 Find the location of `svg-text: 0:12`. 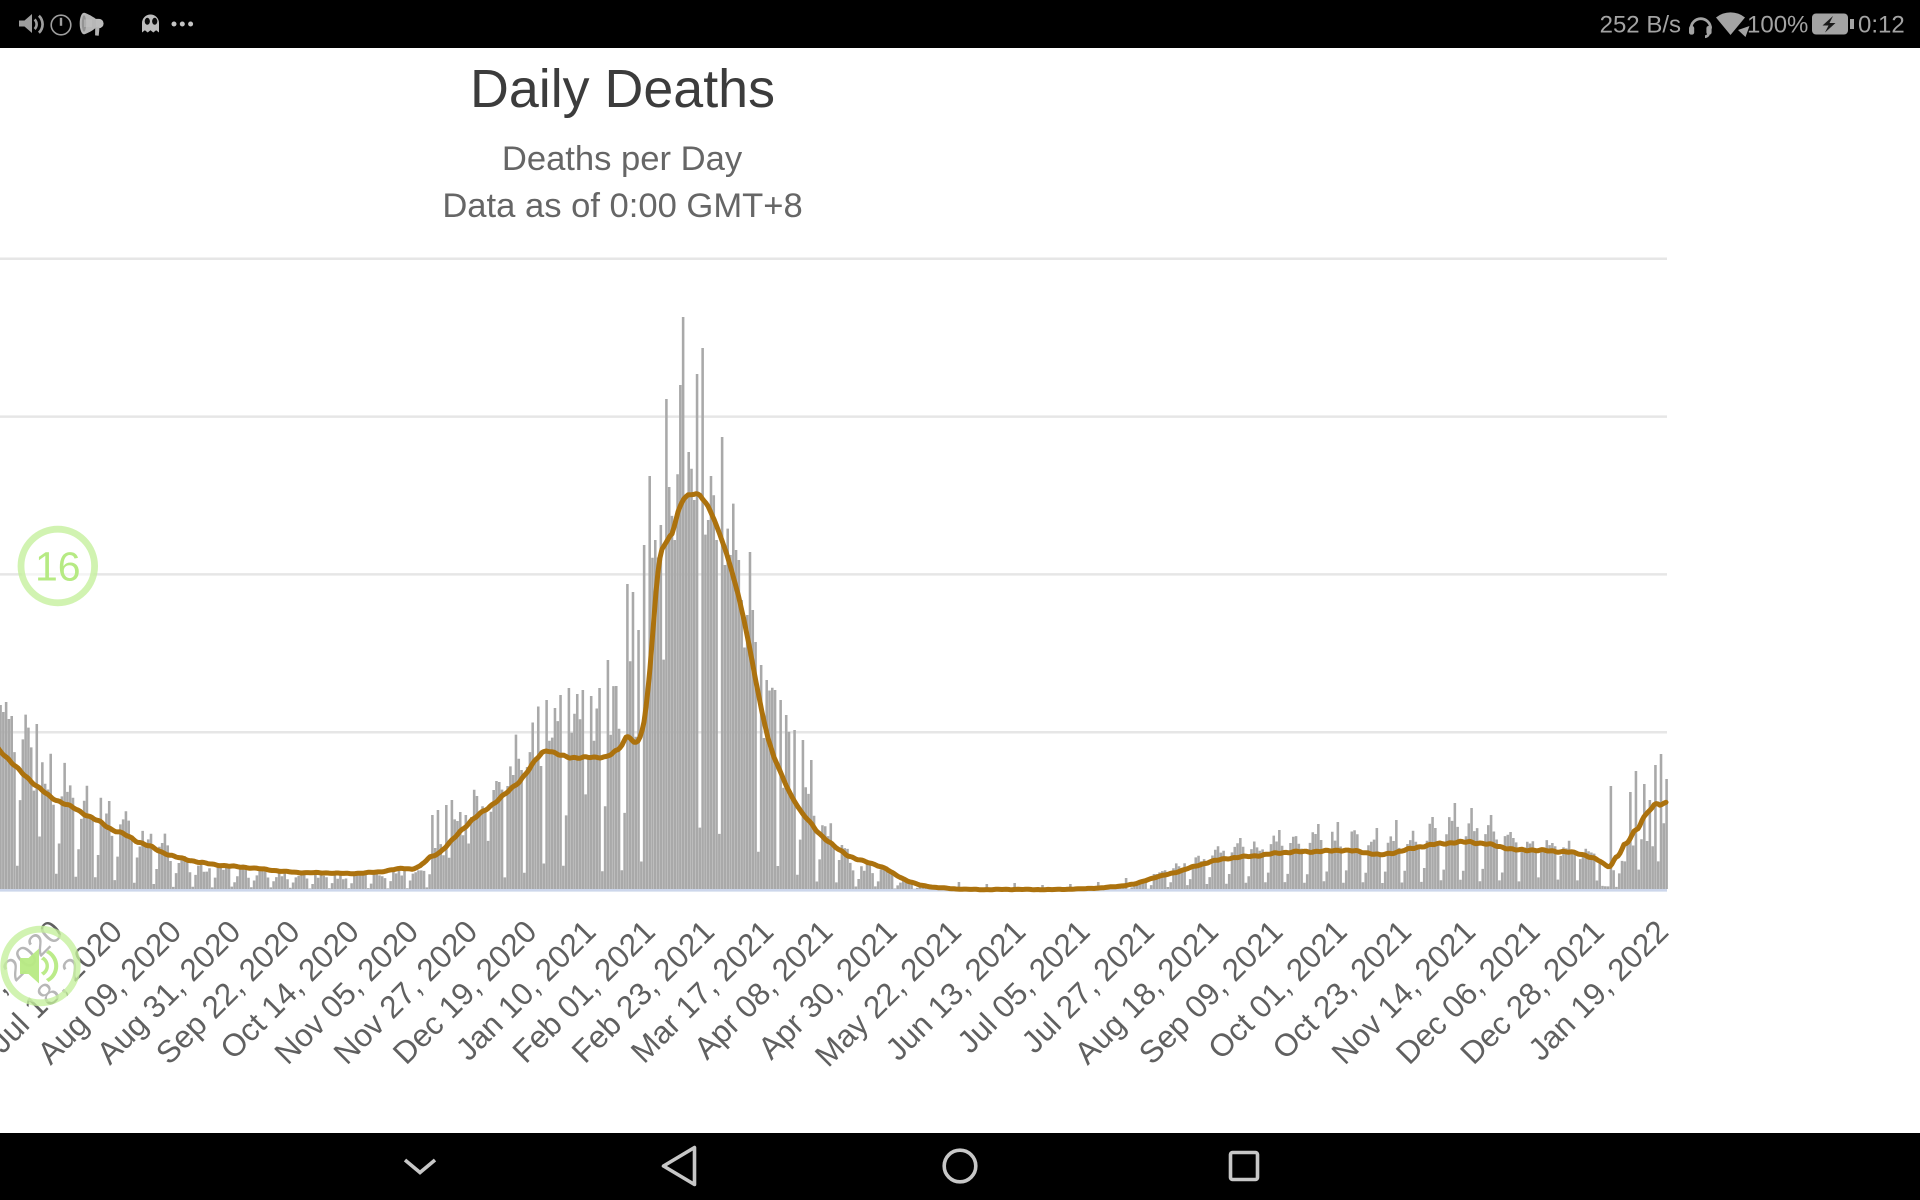

svg-text: 0:12 is located at coordinates (1881, 25).